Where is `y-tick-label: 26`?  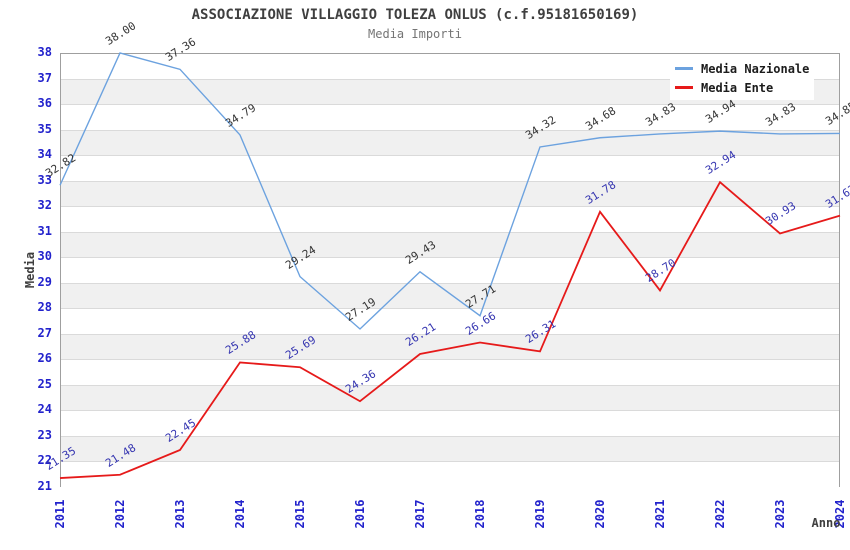 y-tick-label: 26 is located at coordinates (44, 358).